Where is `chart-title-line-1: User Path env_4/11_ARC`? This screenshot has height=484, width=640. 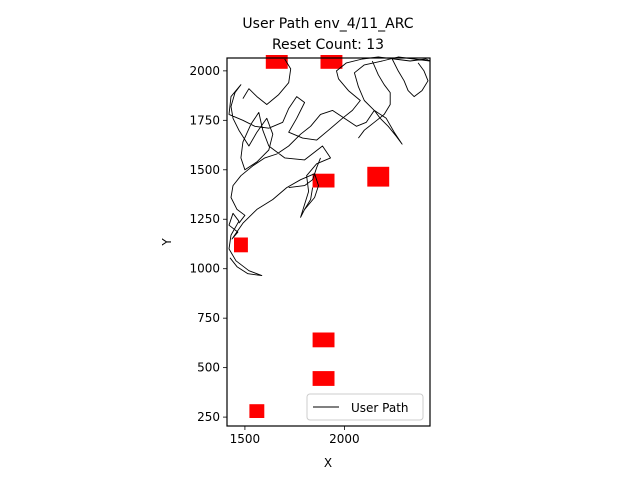 chart-title-line-1: User Path env_4/11_ARC is located at coordinates (327, 24).